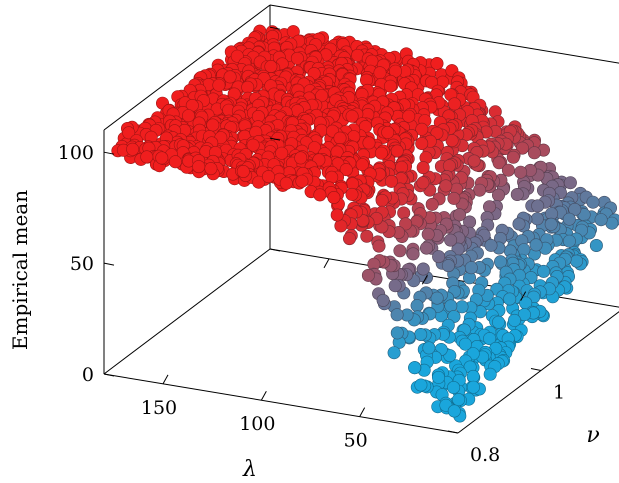  Describe the element at coordinates (453, 432) in the screenshot. I see `y-tick-mark` at that location.